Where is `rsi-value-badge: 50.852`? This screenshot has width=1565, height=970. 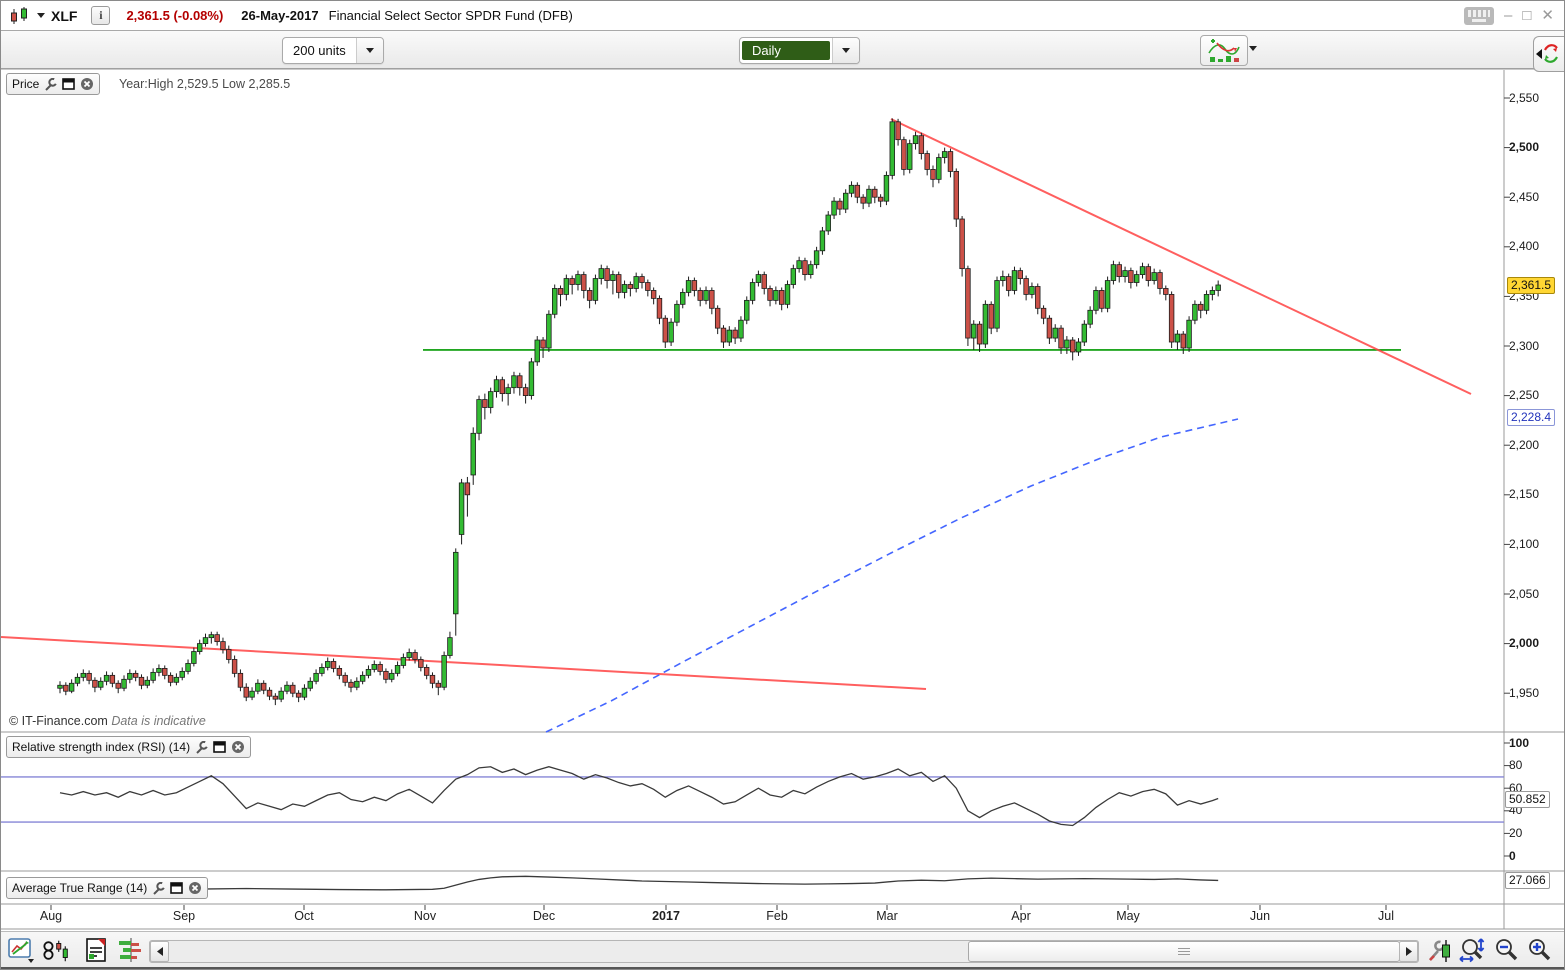 rsi-value-badge: 50.852 is located at coordinates (1527, 799).